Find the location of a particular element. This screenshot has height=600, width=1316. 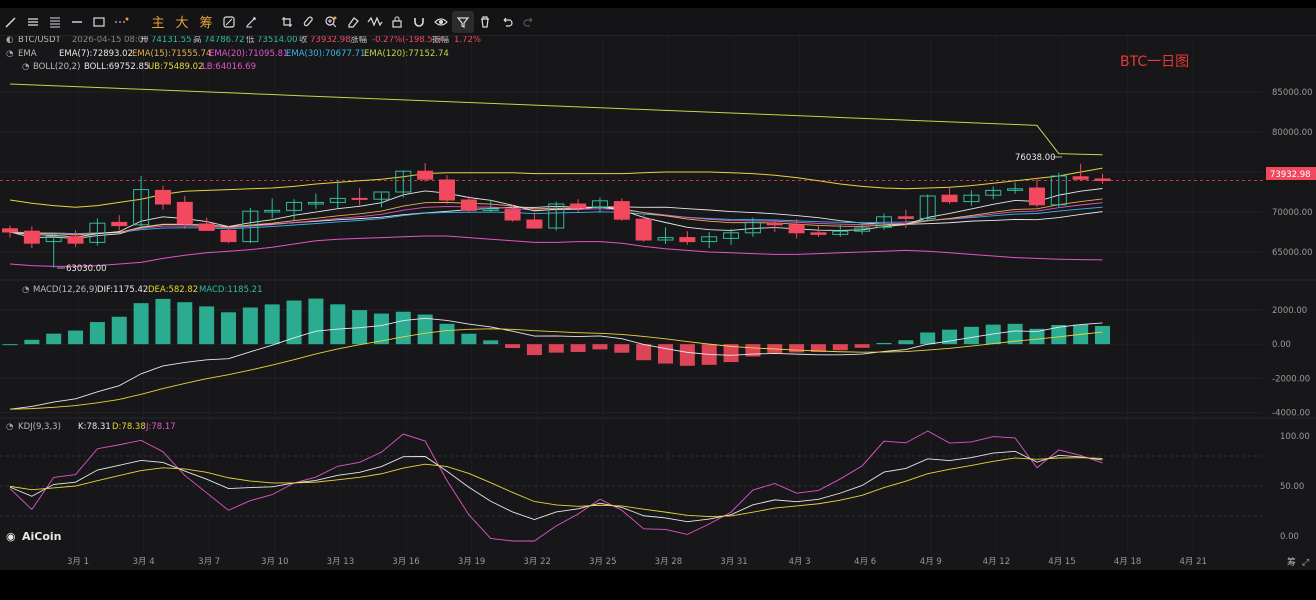

amp-value: 1.72% is located at coordinates (467, 40).